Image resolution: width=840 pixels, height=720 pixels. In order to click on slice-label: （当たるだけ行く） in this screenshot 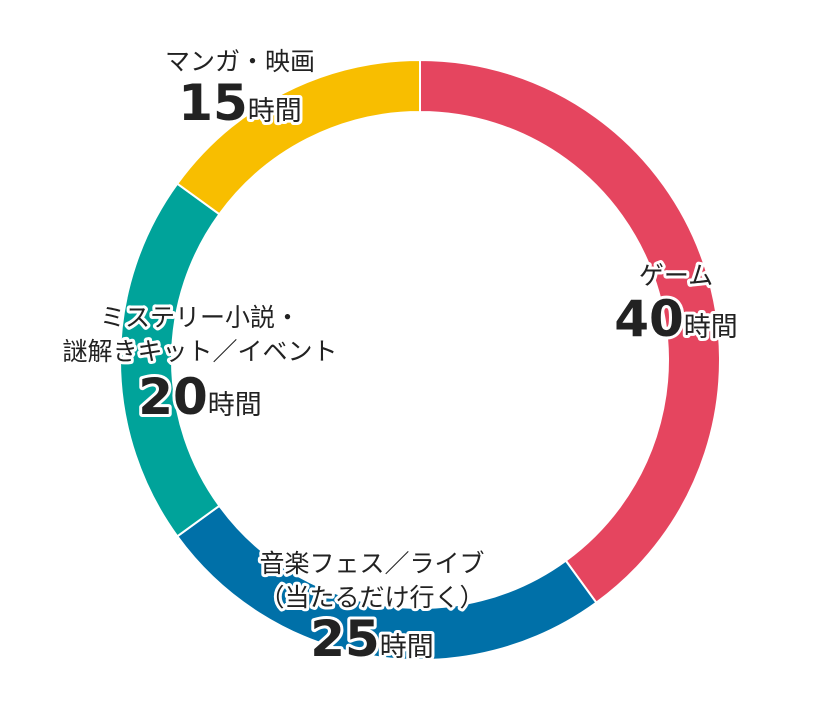, I will do `click(371, 597)`.